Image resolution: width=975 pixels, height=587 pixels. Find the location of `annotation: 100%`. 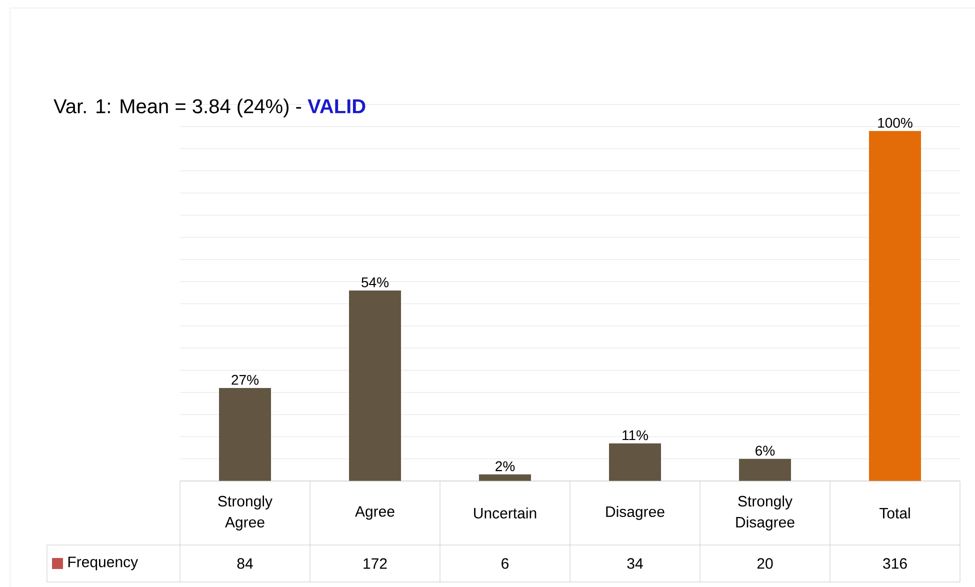

annotation: 100% is located at coordinates (895, 123).